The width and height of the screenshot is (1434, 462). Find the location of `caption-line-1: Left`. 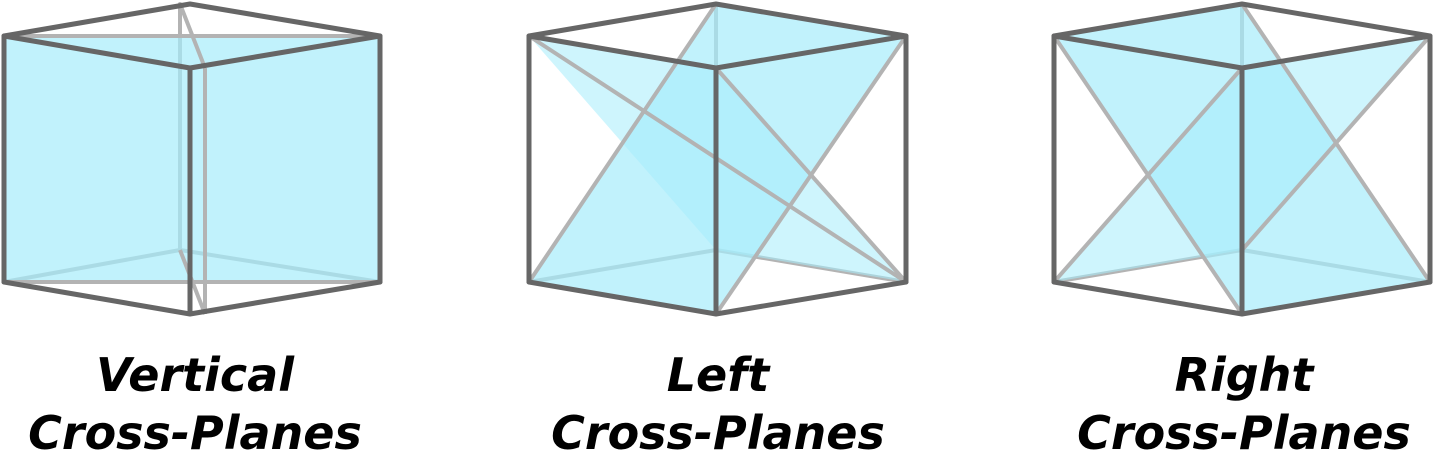

caption-line-1: Left is located at coordinates (718, 375).